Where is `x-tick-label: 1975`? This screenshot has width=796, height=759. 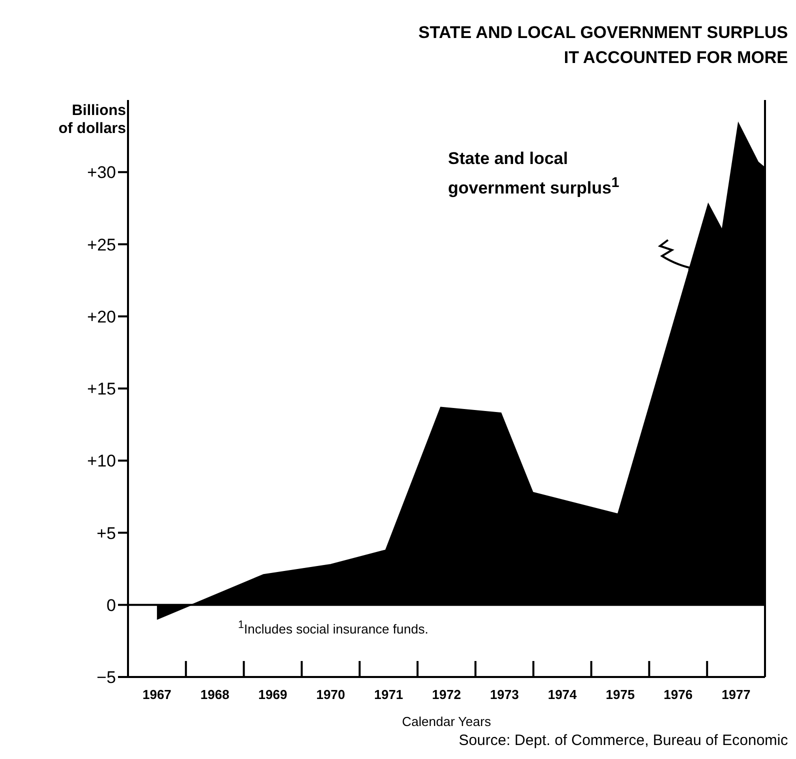 x-tick-label: 1975 is located at coordinates (620, 694).